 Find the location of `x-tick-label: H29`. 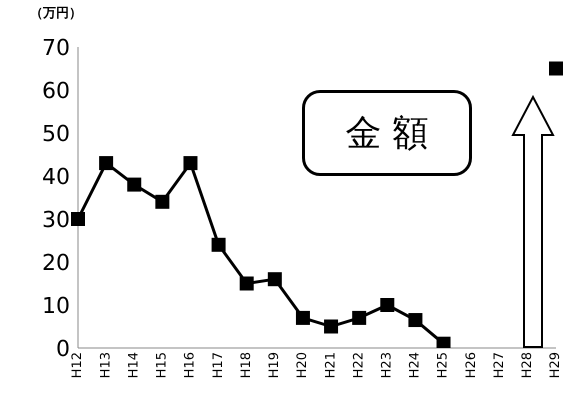

x-tick-label: H29 is located at coordinates (556, 365).